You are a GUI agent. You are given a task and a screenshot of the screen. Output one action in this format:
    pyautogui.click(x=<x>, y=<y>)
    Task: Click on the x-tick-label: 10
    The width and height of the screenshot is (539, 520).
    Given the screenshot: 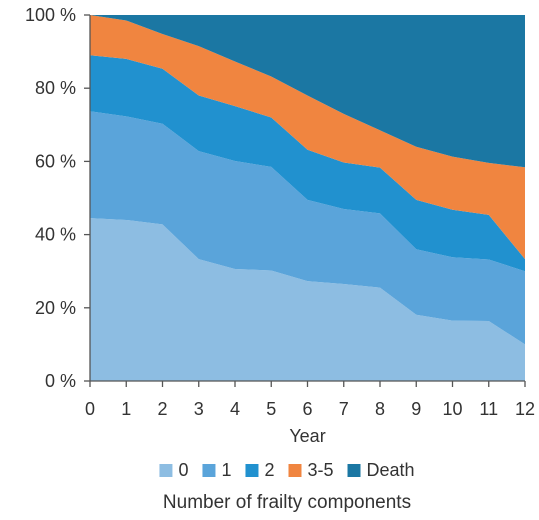 What is the action you would take?
    pyautogui.click(x=452, y=409)
    